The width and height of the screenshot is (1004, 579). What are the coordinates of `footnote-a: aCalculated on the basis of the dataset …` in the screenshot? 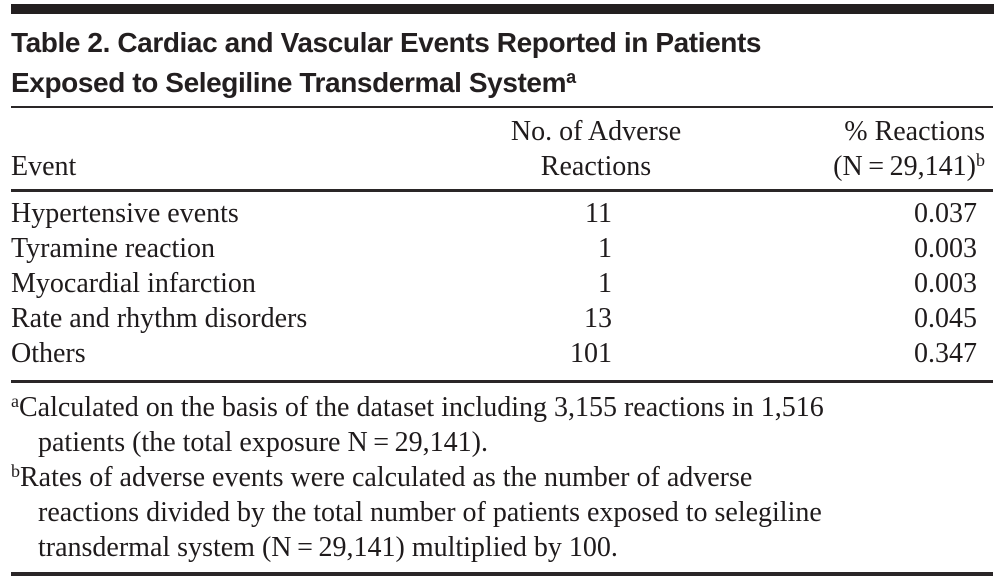 It's located at (417, 424).